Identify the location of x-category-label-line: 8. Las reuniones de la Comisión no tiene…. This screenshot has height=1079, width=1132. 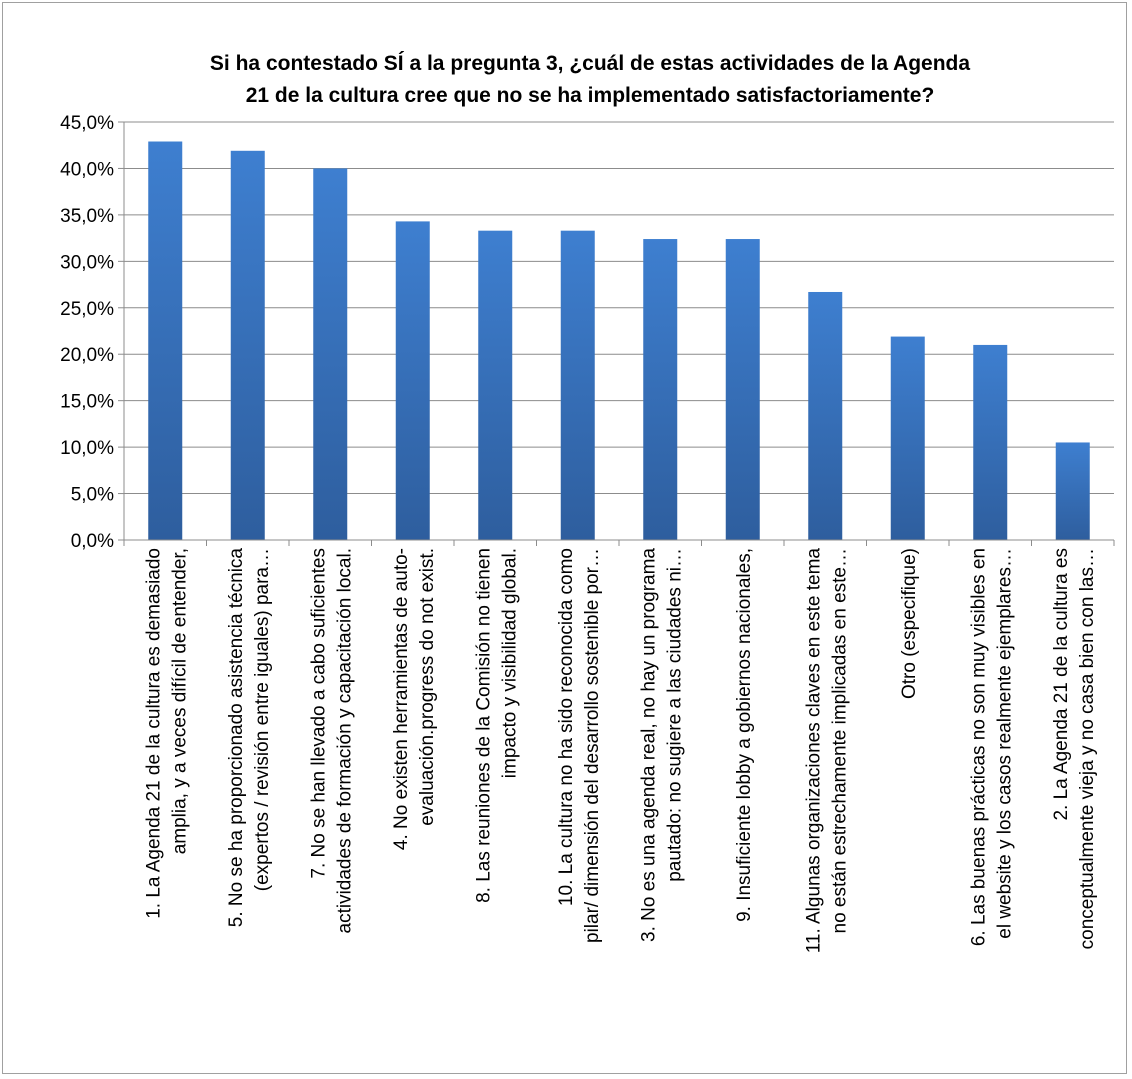
(483, 725).